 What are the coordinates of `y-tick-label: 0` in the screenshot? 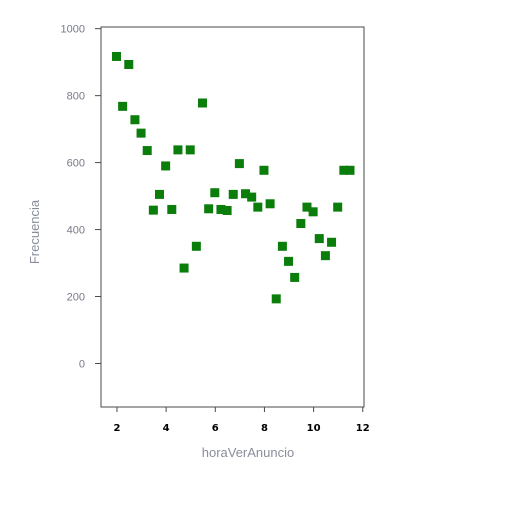 It's located at (82, 364).